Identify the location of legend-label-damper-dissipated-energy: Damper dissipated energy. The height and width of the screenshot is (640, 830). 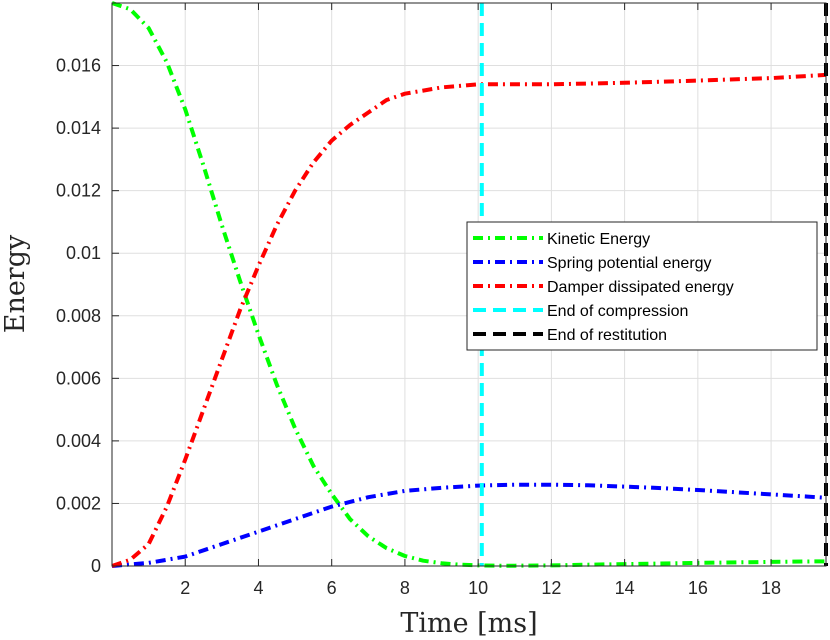
(640, 287).